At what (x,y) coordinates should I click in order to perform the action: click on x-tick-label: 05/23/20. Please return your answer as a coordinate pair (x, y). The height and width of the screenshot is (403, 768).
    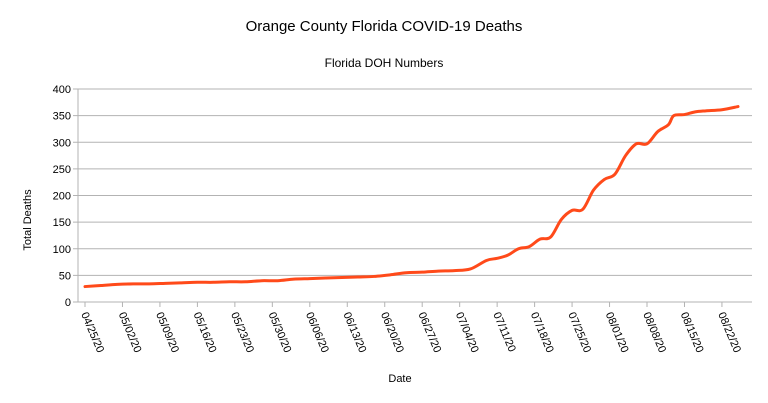
    Looking at the image, I should click on (242, 332).